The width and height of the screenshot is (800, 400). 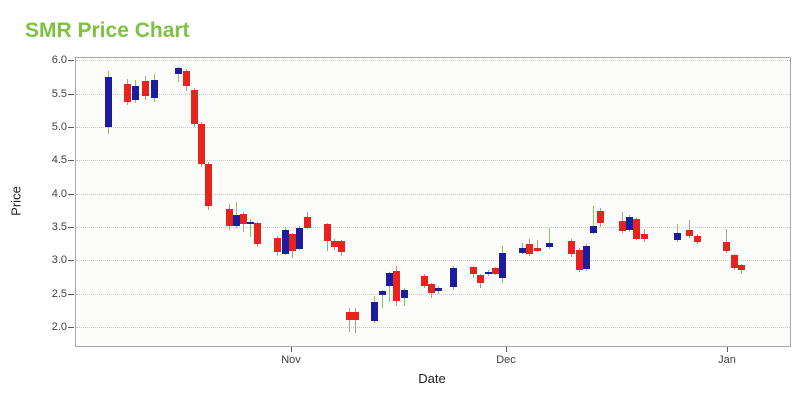 What do you see at coordinates (291, 360) in the screenshot?
I see `x-tick-label: Nov` at bounding box center [291, 360].